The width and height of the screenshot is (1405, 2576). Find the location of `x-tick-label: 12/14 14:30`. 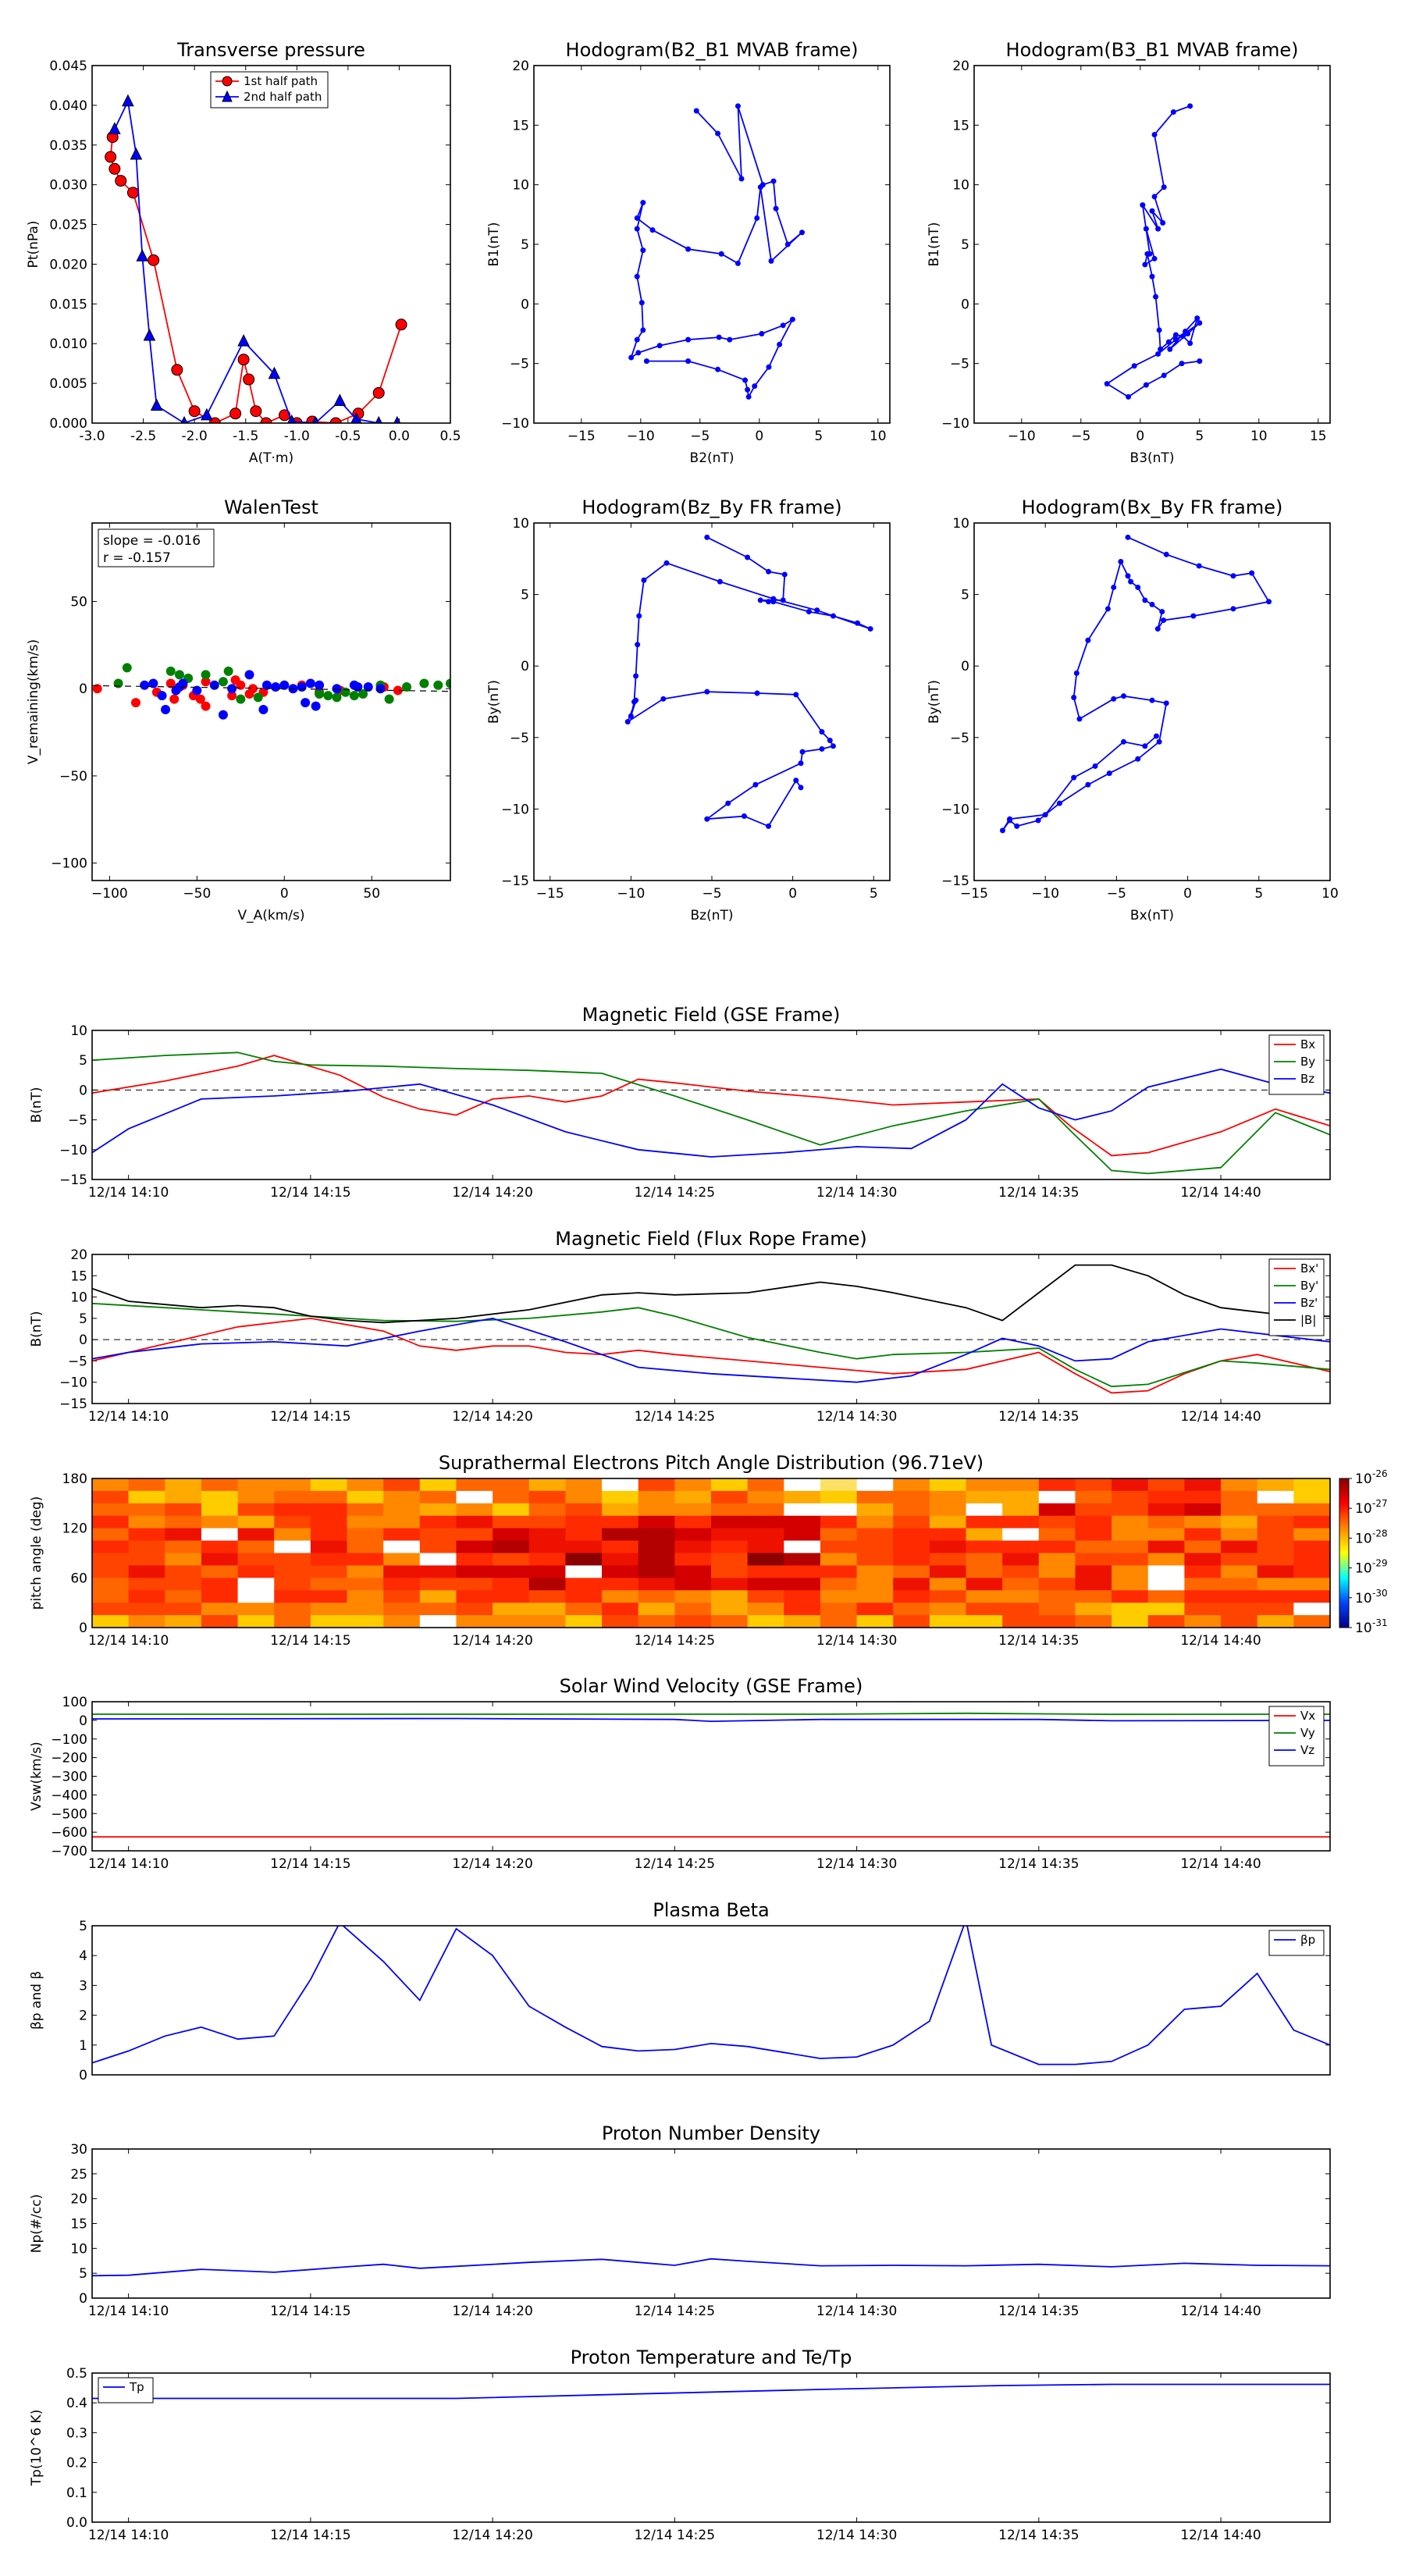

x-tick-label: 12/14 14:30 is located at coordinates (857, 2311).